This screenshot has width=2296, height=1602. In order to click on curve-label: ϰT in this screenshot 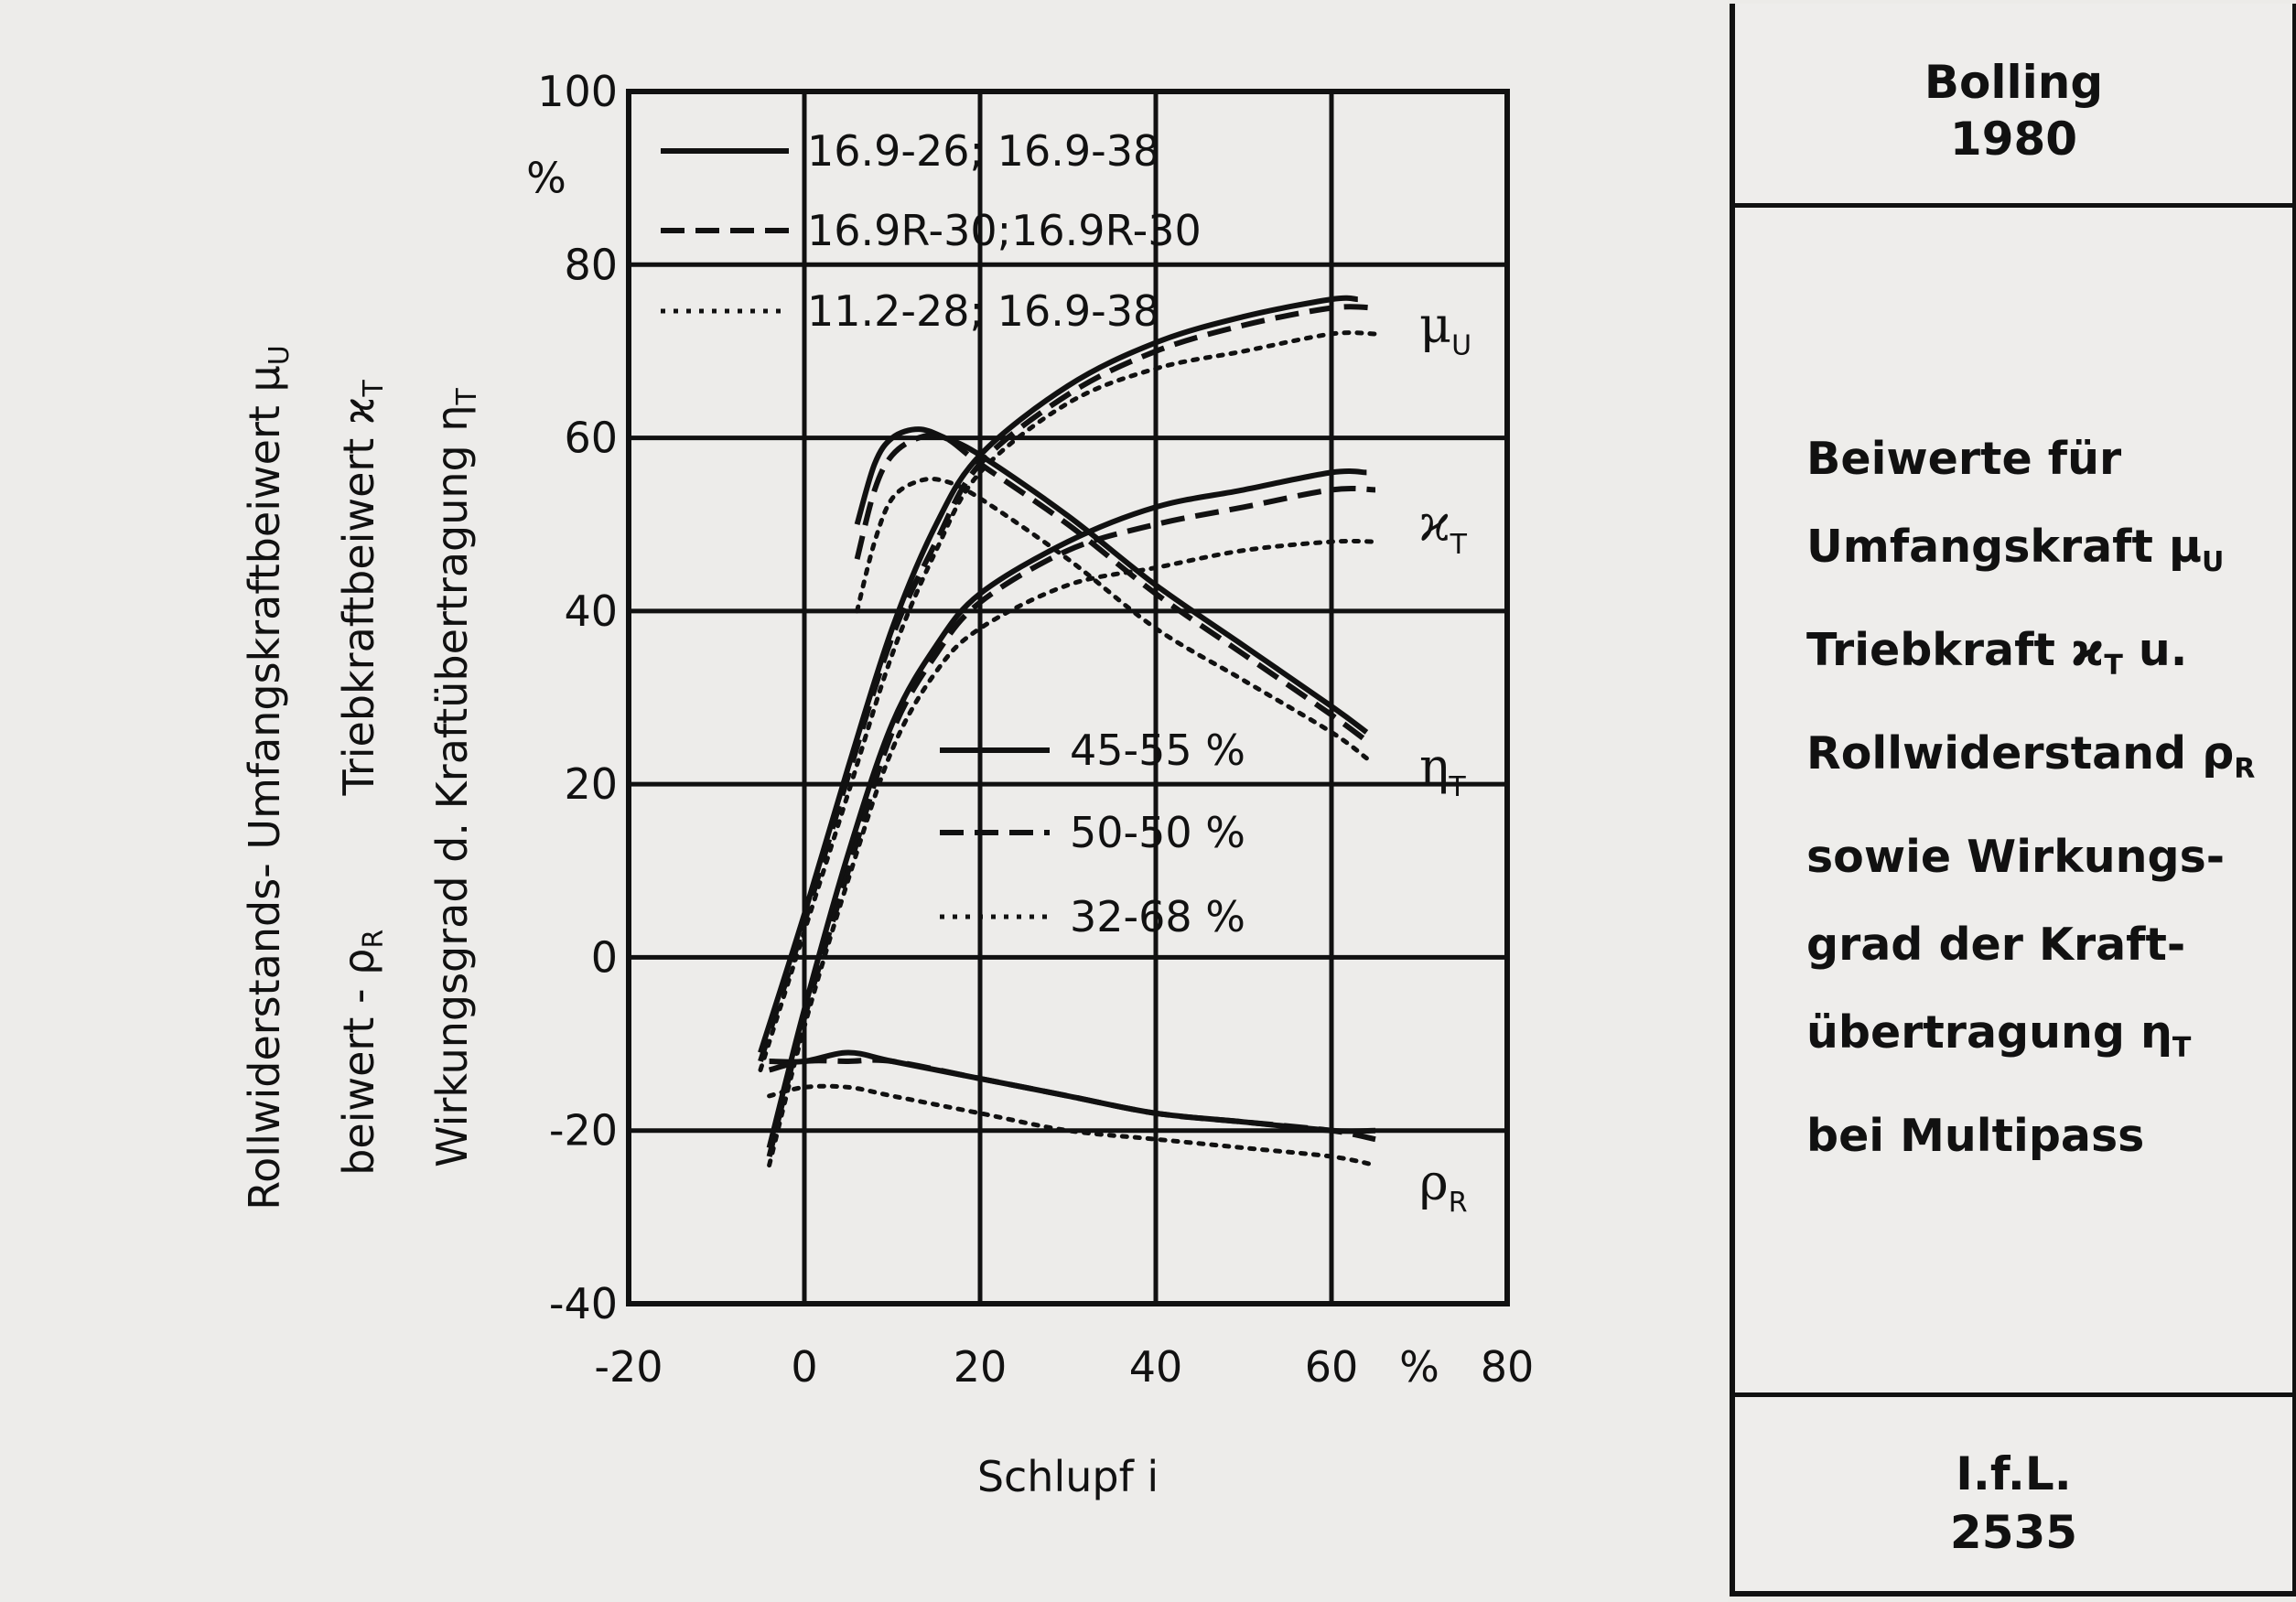, I will do `click(1443, 528)`.